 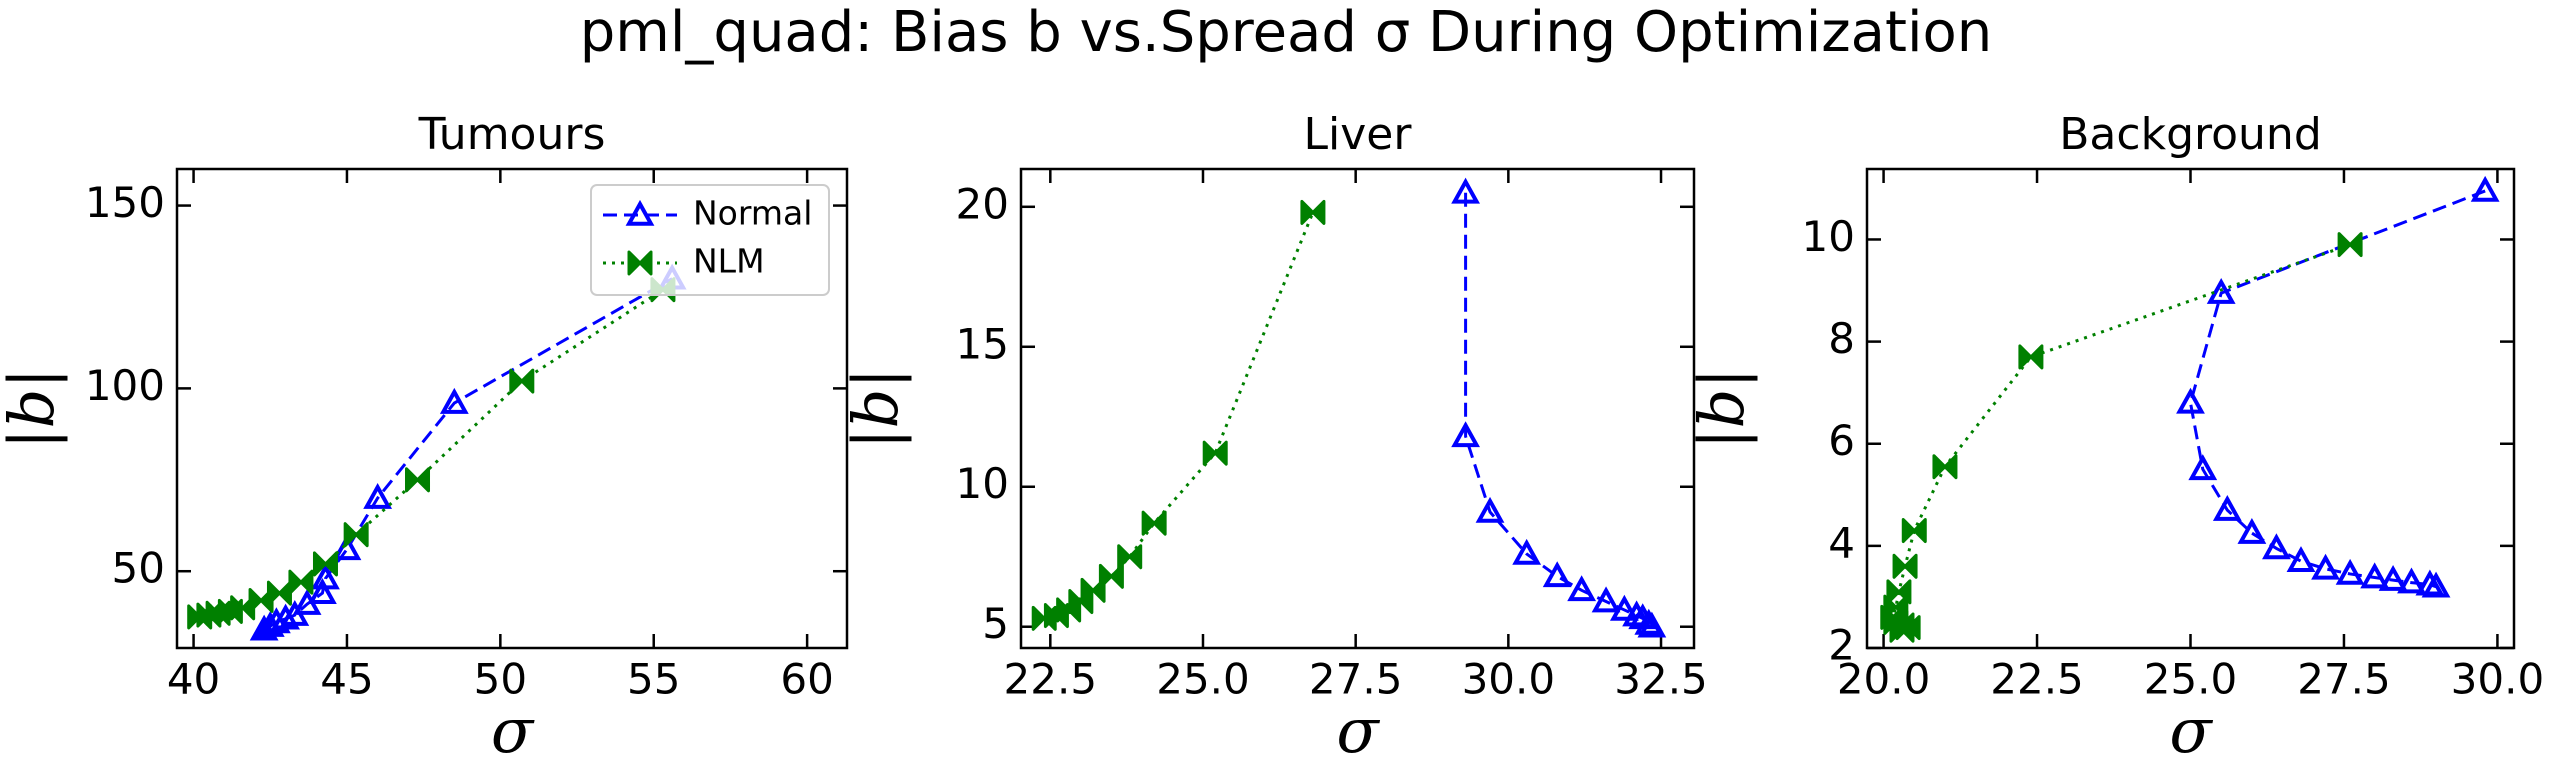 I want to click on legend-label: NLM, so click(x=729, y=261).